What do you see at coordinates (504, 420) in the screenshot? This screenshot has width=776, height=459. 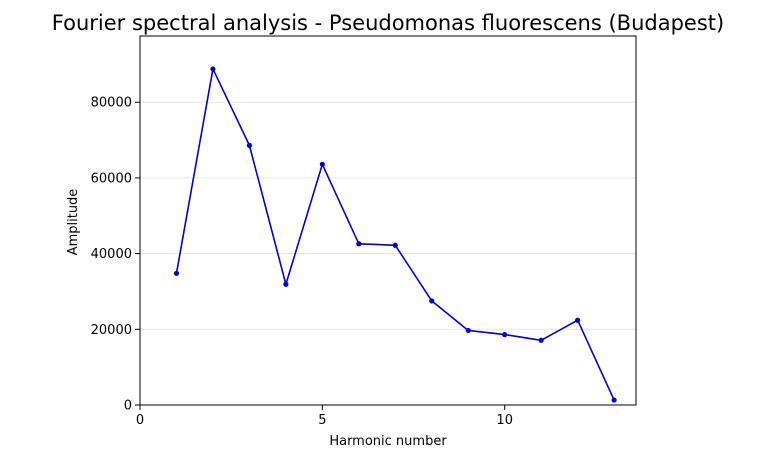 I see `x-tick-label-2: 10` at bounding box center [504, 420].